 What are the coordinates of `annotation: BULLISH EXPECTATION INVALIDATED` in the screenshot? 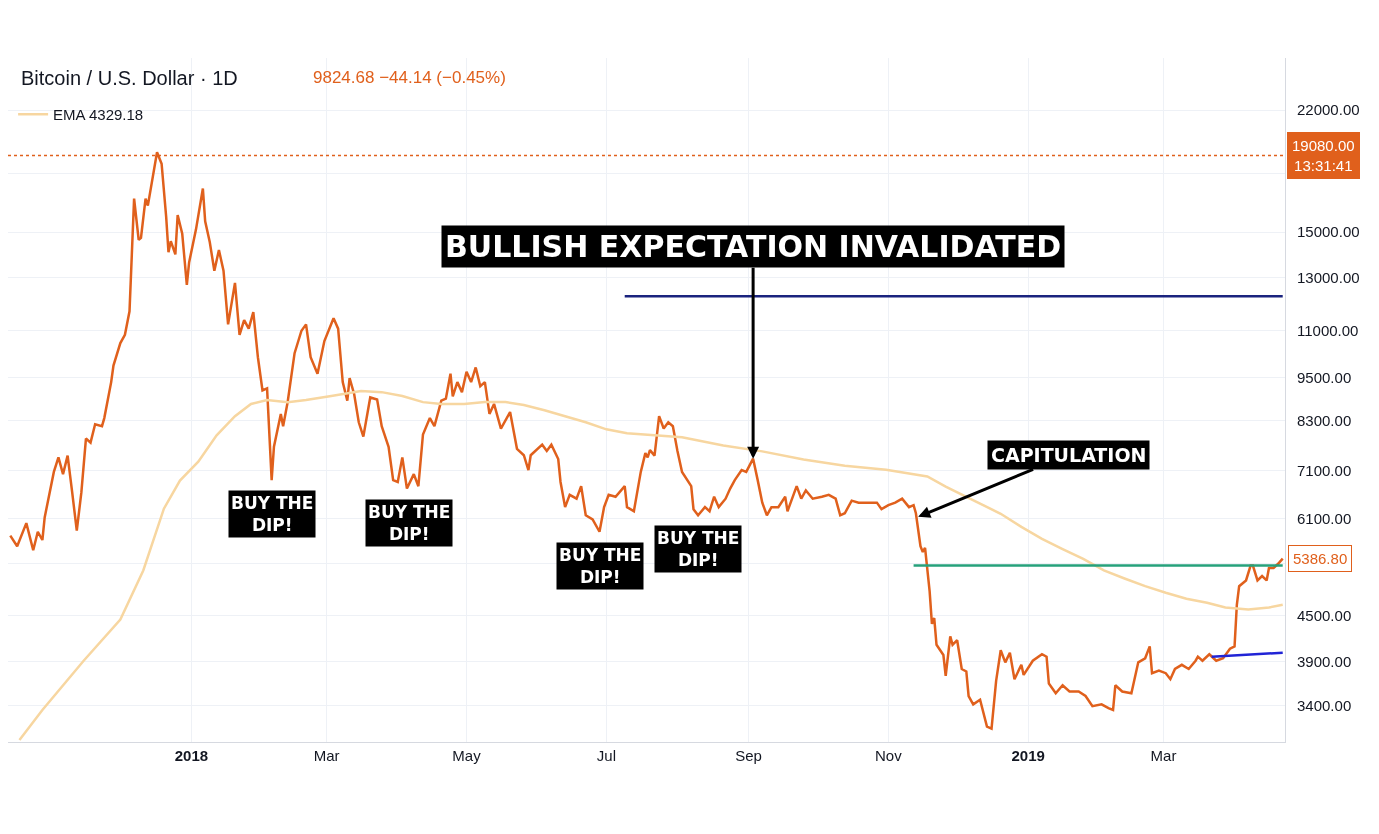 It's located at (753, 246).